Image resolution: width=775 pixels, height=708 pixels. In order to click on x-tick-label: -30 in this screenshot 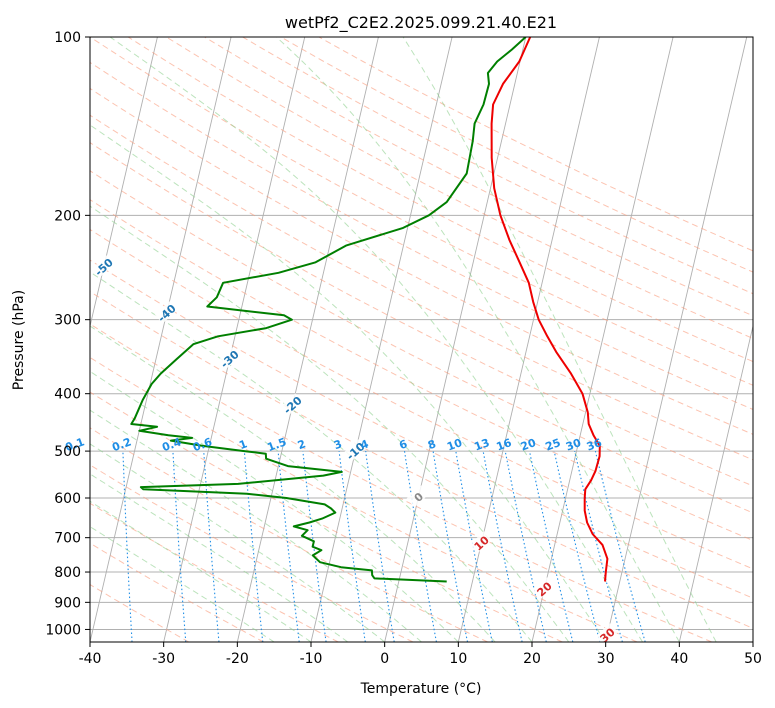, I will do `click(163, 659)`.